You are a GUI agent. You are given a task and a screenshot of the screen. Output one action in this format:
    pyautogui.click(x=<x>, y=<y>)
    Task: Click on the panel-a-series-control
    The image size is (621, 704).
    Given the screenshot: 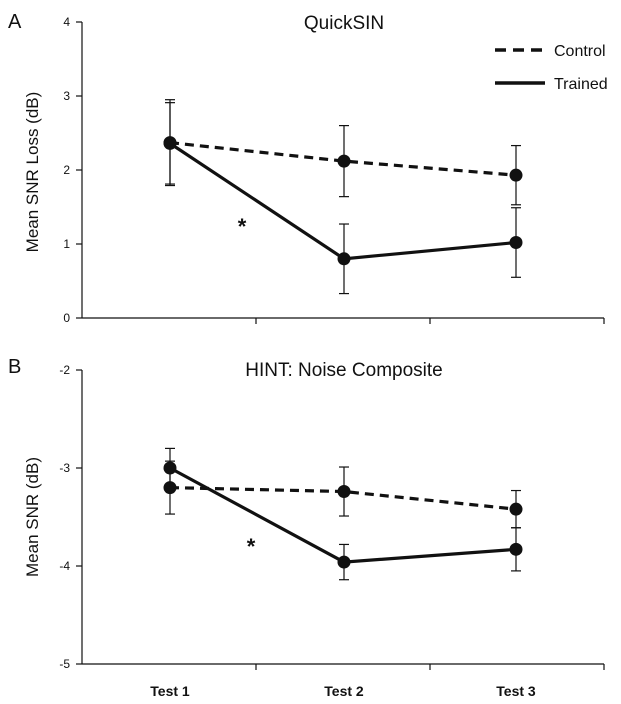 What is the action you would take?
    pyautogui.click(x=343, y=152)
    